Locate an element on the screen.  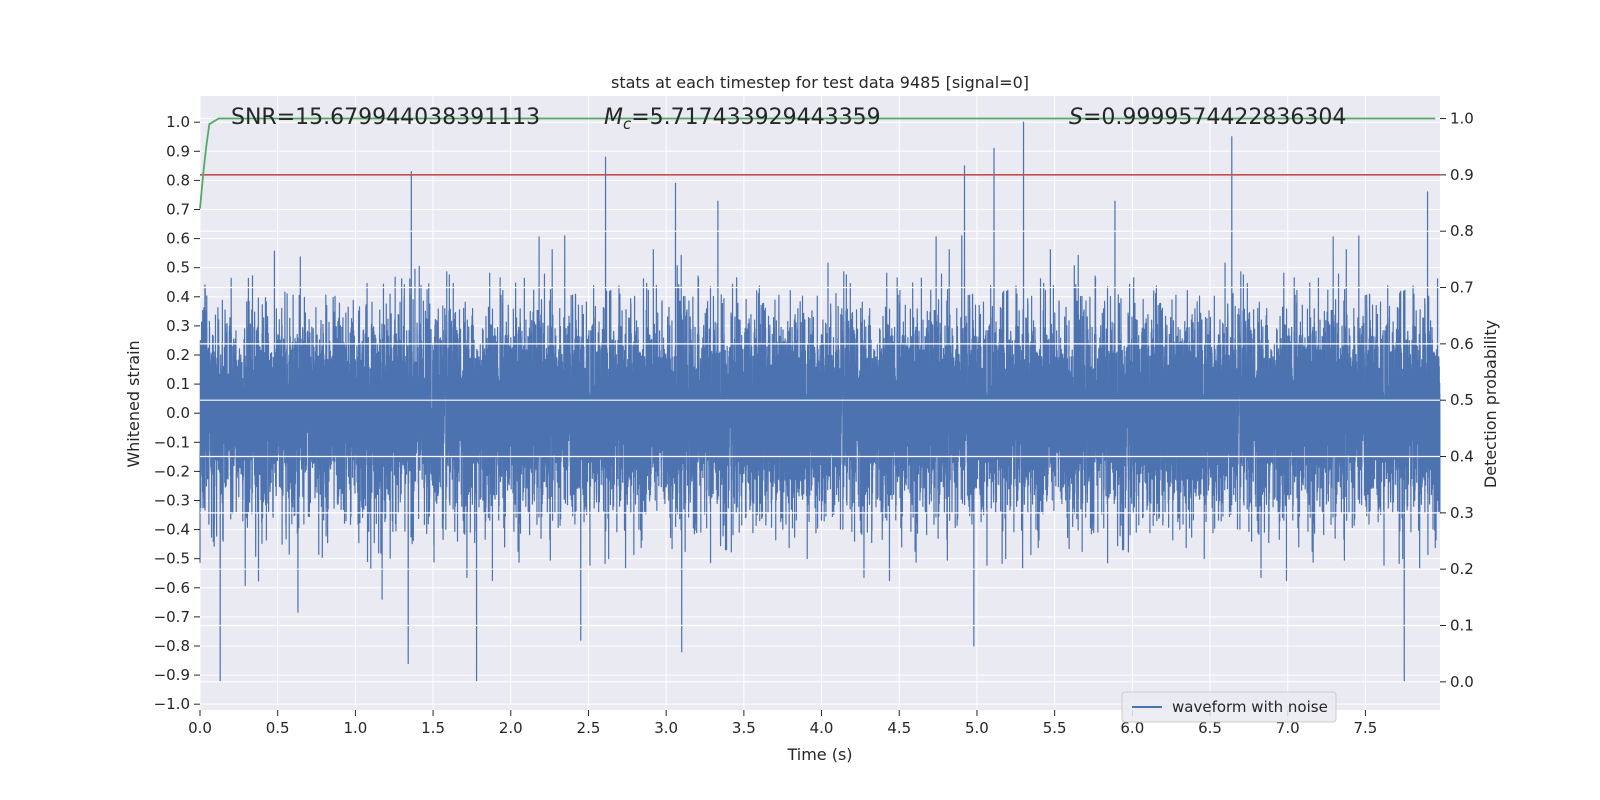
y-tick-label: 0.0 is located at coordinates (178, 413).